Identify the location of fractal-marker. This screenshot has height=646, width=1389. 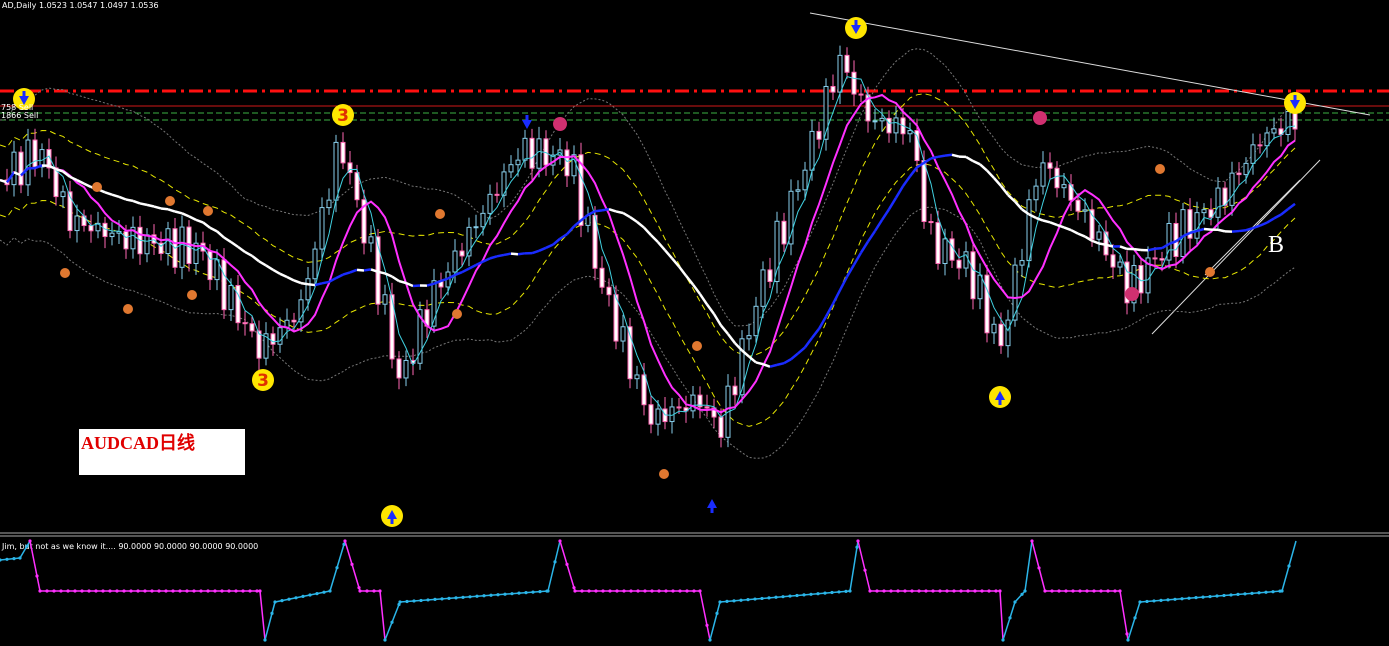
(440, 214).